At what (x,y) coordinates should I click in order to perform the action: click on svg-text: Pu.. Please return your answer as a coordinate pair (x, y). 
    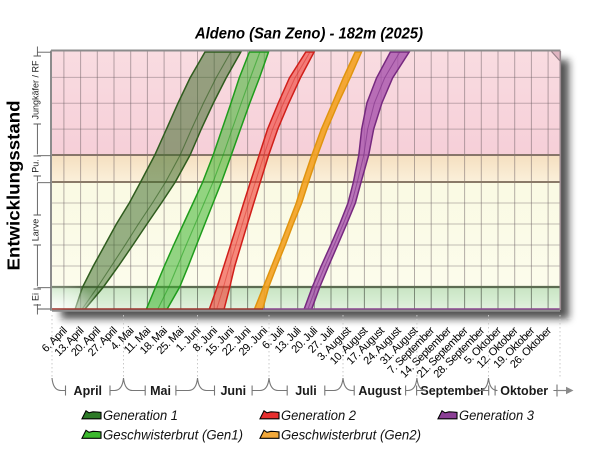
    Looking at the image, I should click on (36, 166).